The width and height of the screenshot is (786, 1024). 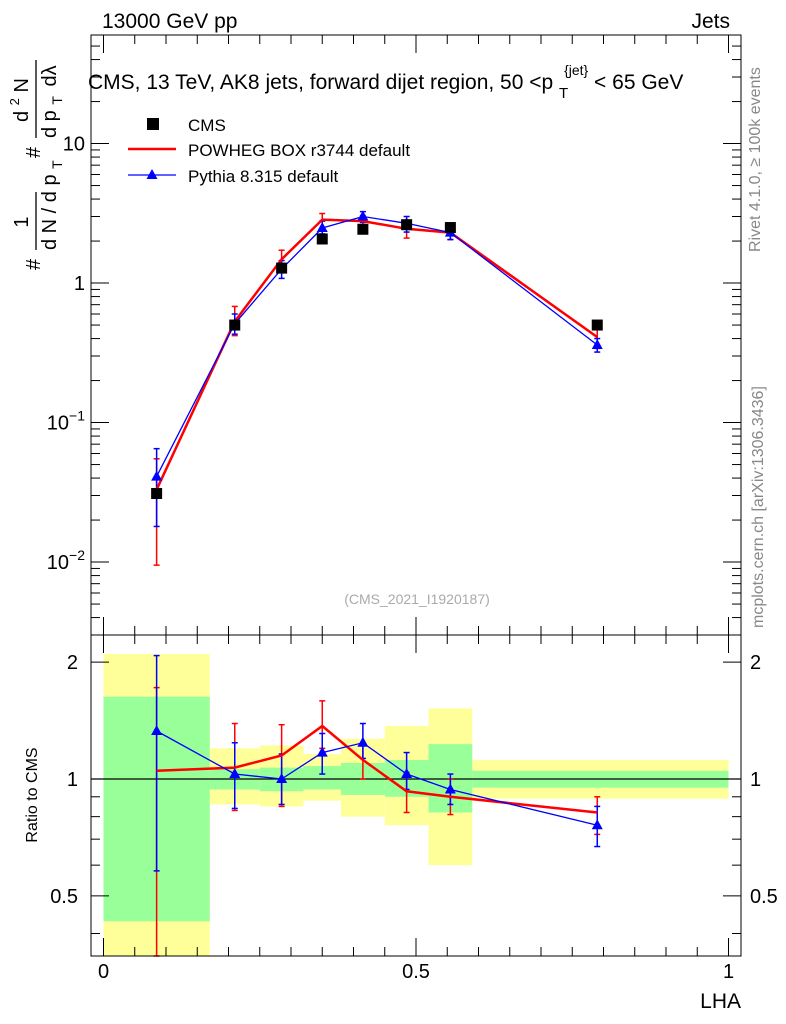 I want to click on watermark: (CMS_2021_I1920187), so click(x=417, y=599).